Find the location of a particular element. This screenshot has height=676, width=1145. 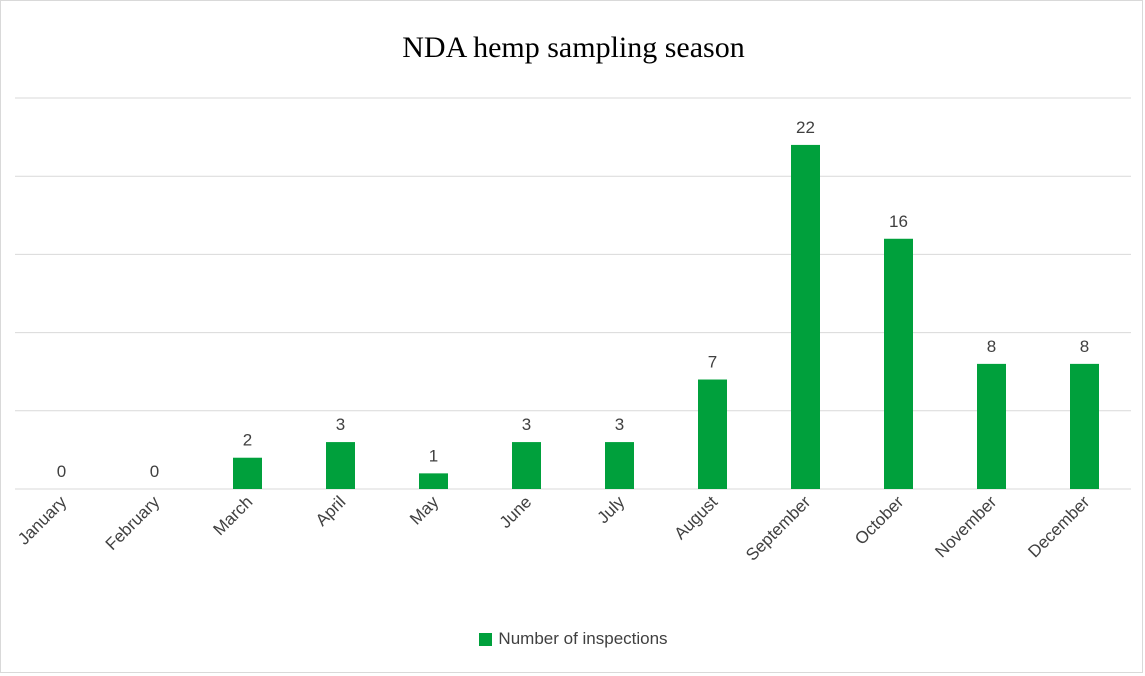

x-tick-label-august: August is located at coordinates (695, 517).